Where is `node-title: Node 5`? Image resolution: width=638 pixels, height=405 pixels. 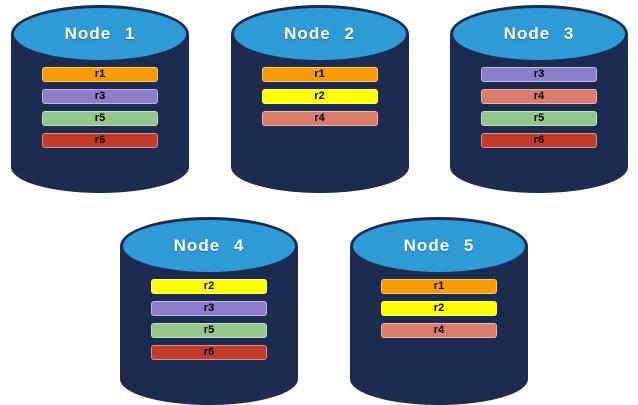 node-title: Node 5 is located at coordinates (439, 245).